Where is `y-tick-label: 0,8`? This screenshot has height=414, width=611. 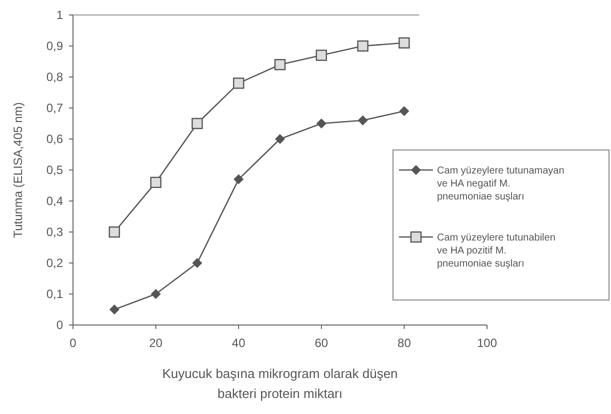
y-tick-label: 0,8 is located at coordinates (55, 77).